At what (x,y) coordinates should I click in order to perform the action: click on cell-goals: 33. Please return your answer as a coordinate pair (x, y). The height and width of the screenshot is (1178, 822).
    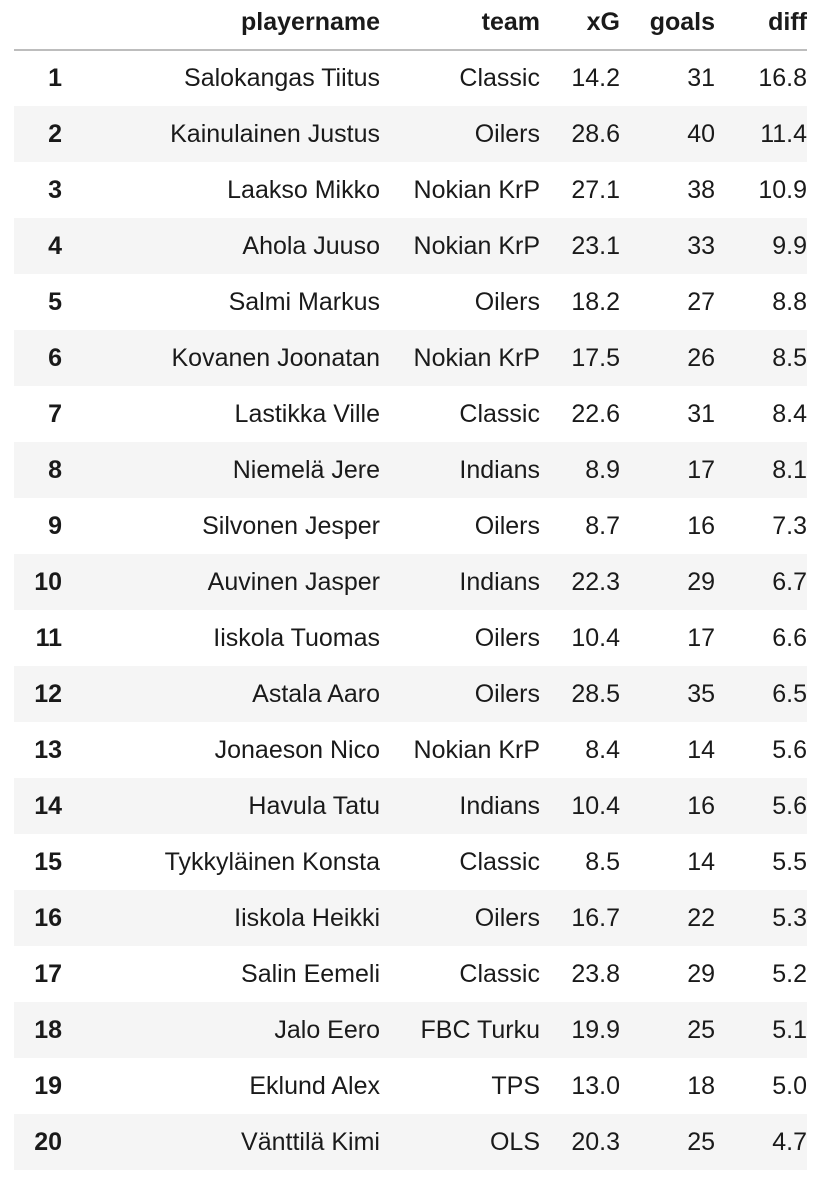
    Looking at the image, I should click on (701, 245).